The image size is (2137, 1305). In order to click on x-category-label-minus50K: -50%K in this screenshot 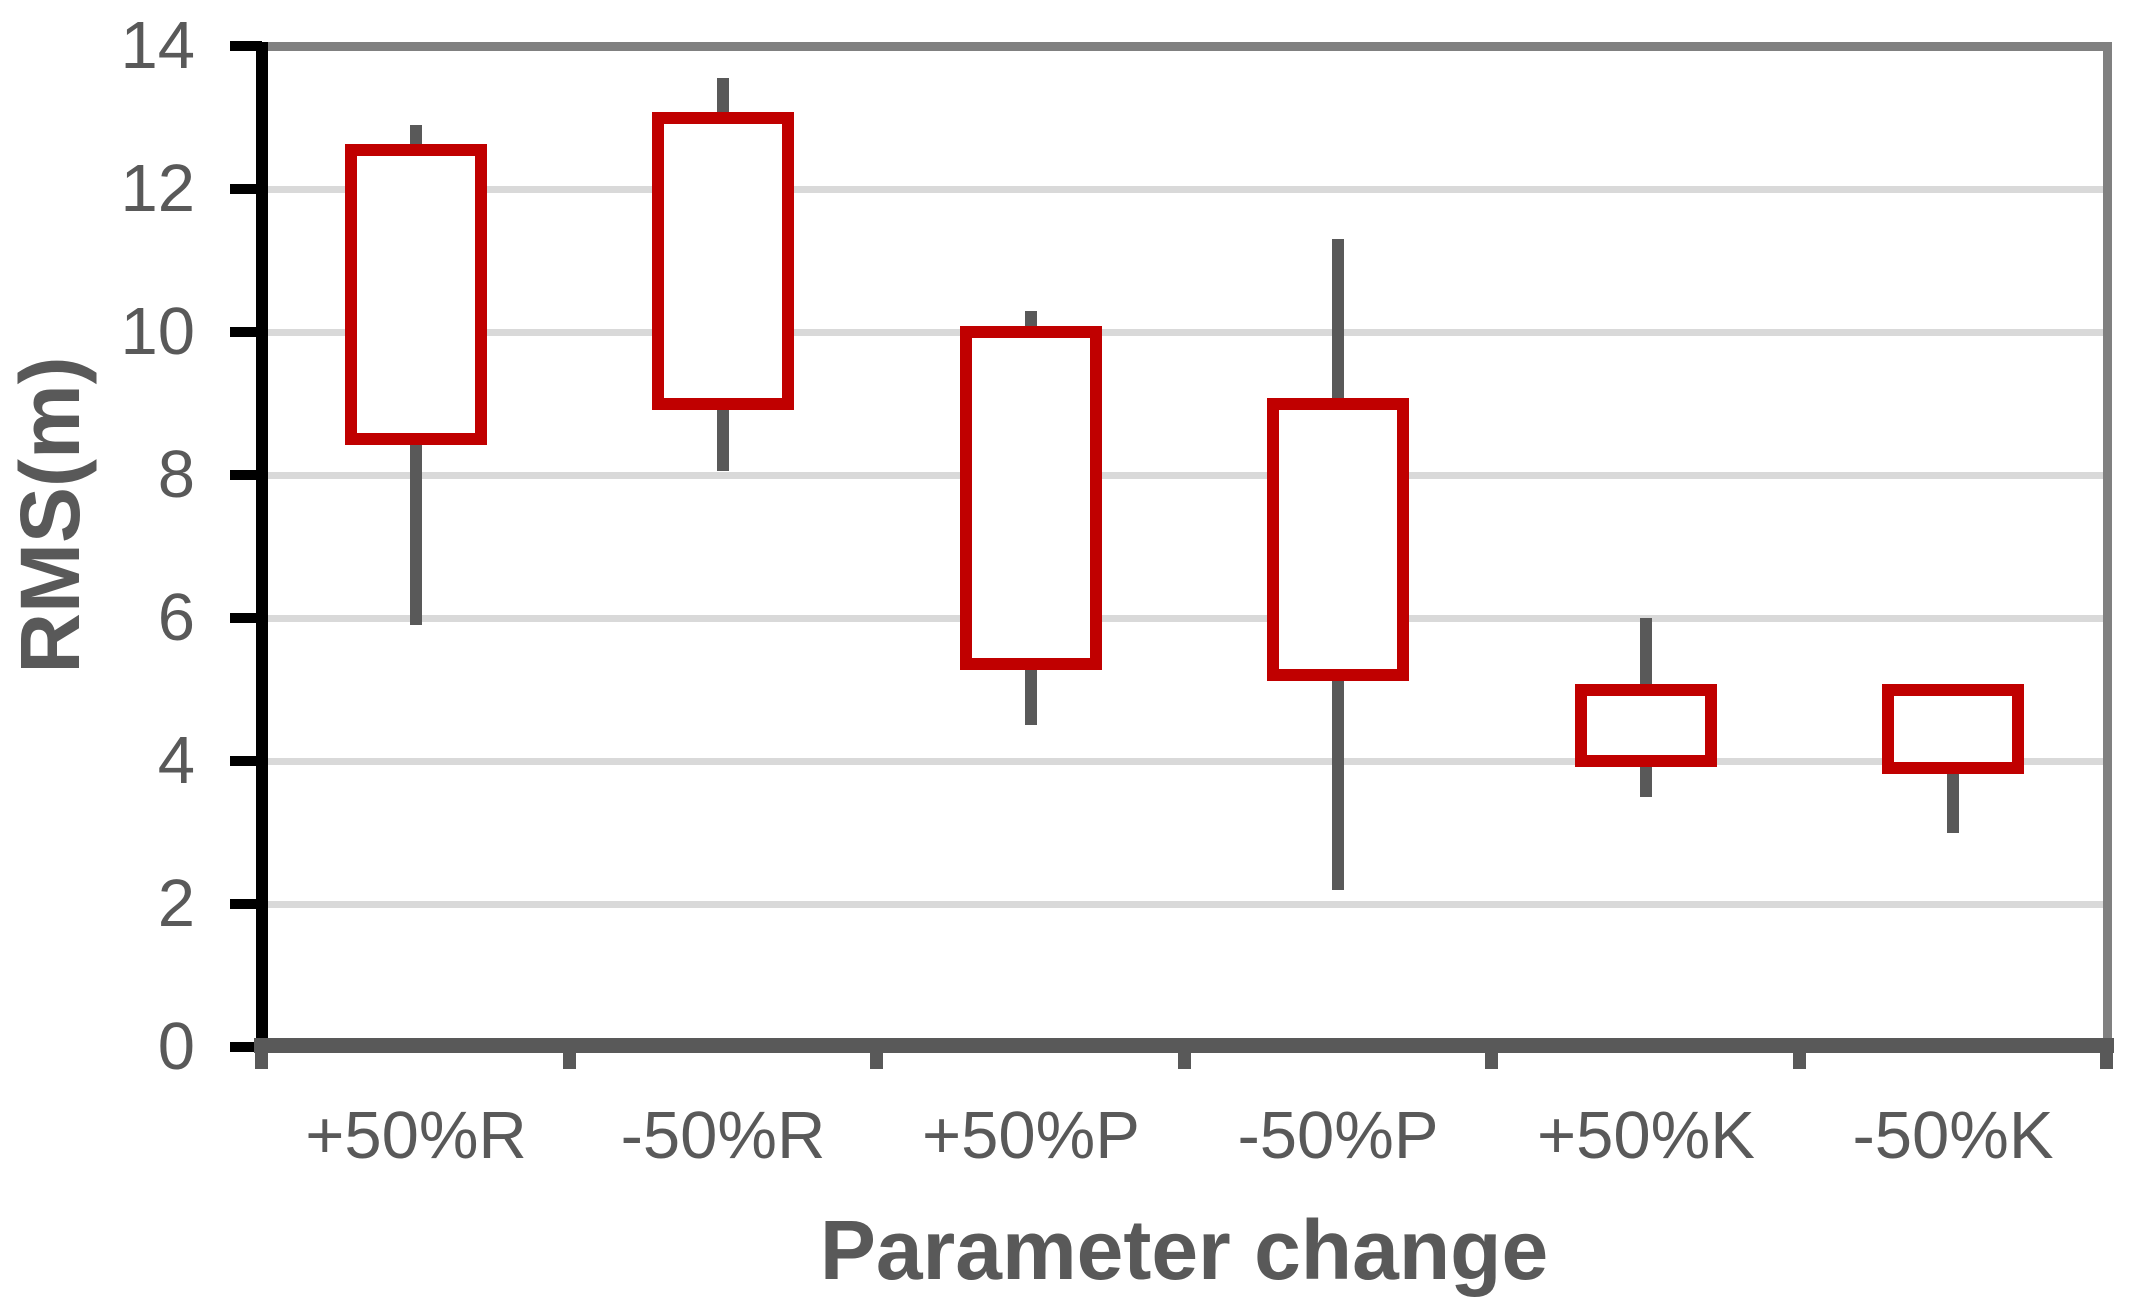, I will do `click(1953, 1135)`.